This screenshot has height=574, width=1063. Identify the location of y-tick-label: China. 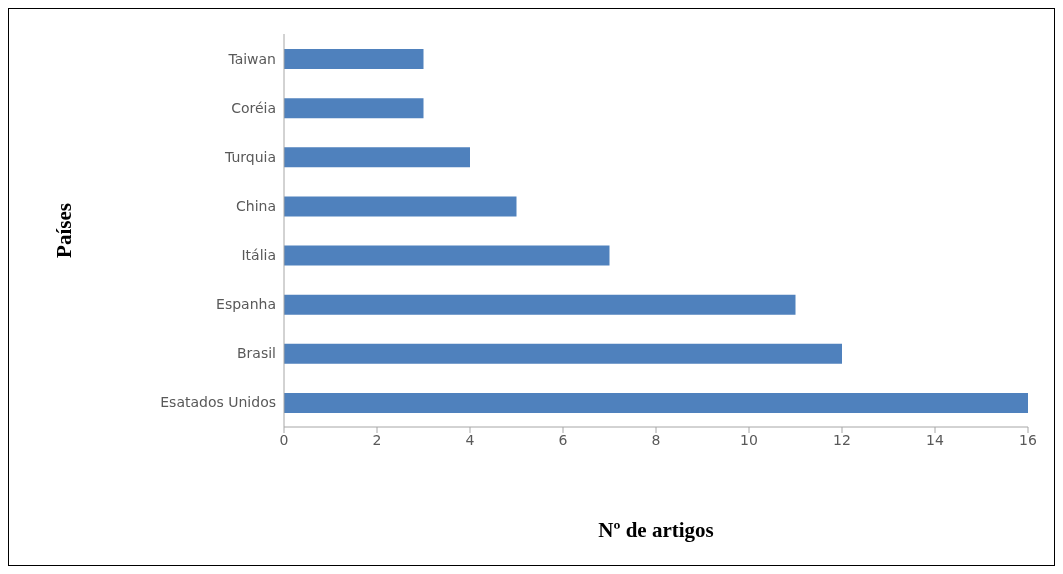
(256, 205).